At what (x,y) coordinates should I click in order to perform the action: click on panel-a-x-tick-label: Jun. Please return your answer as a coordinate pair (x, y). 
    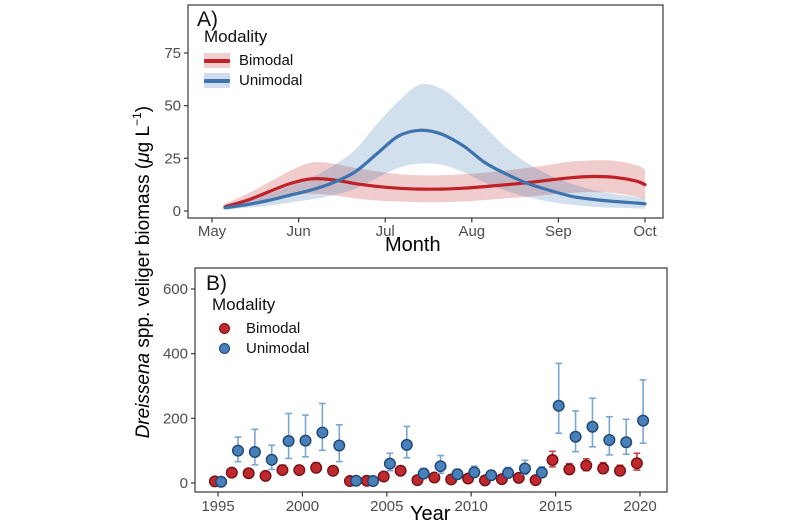
    Looking at the image, I should click on (299, 231).